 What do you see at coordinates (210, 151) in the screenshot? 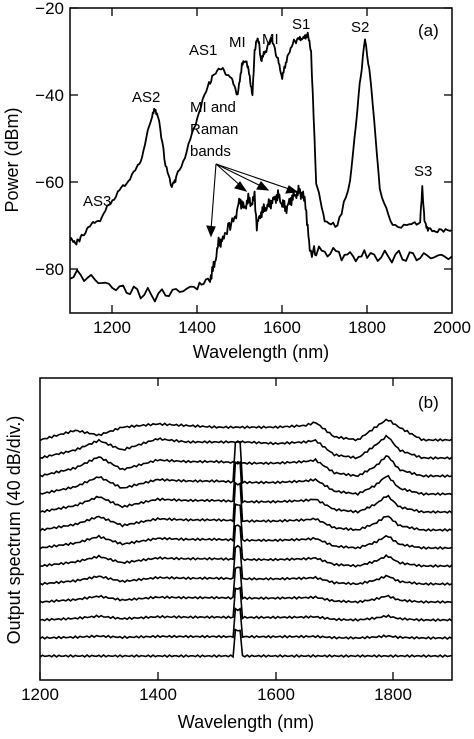
I see `annotation-mi-raman-line3: bands` at bounding box center [210, 151].